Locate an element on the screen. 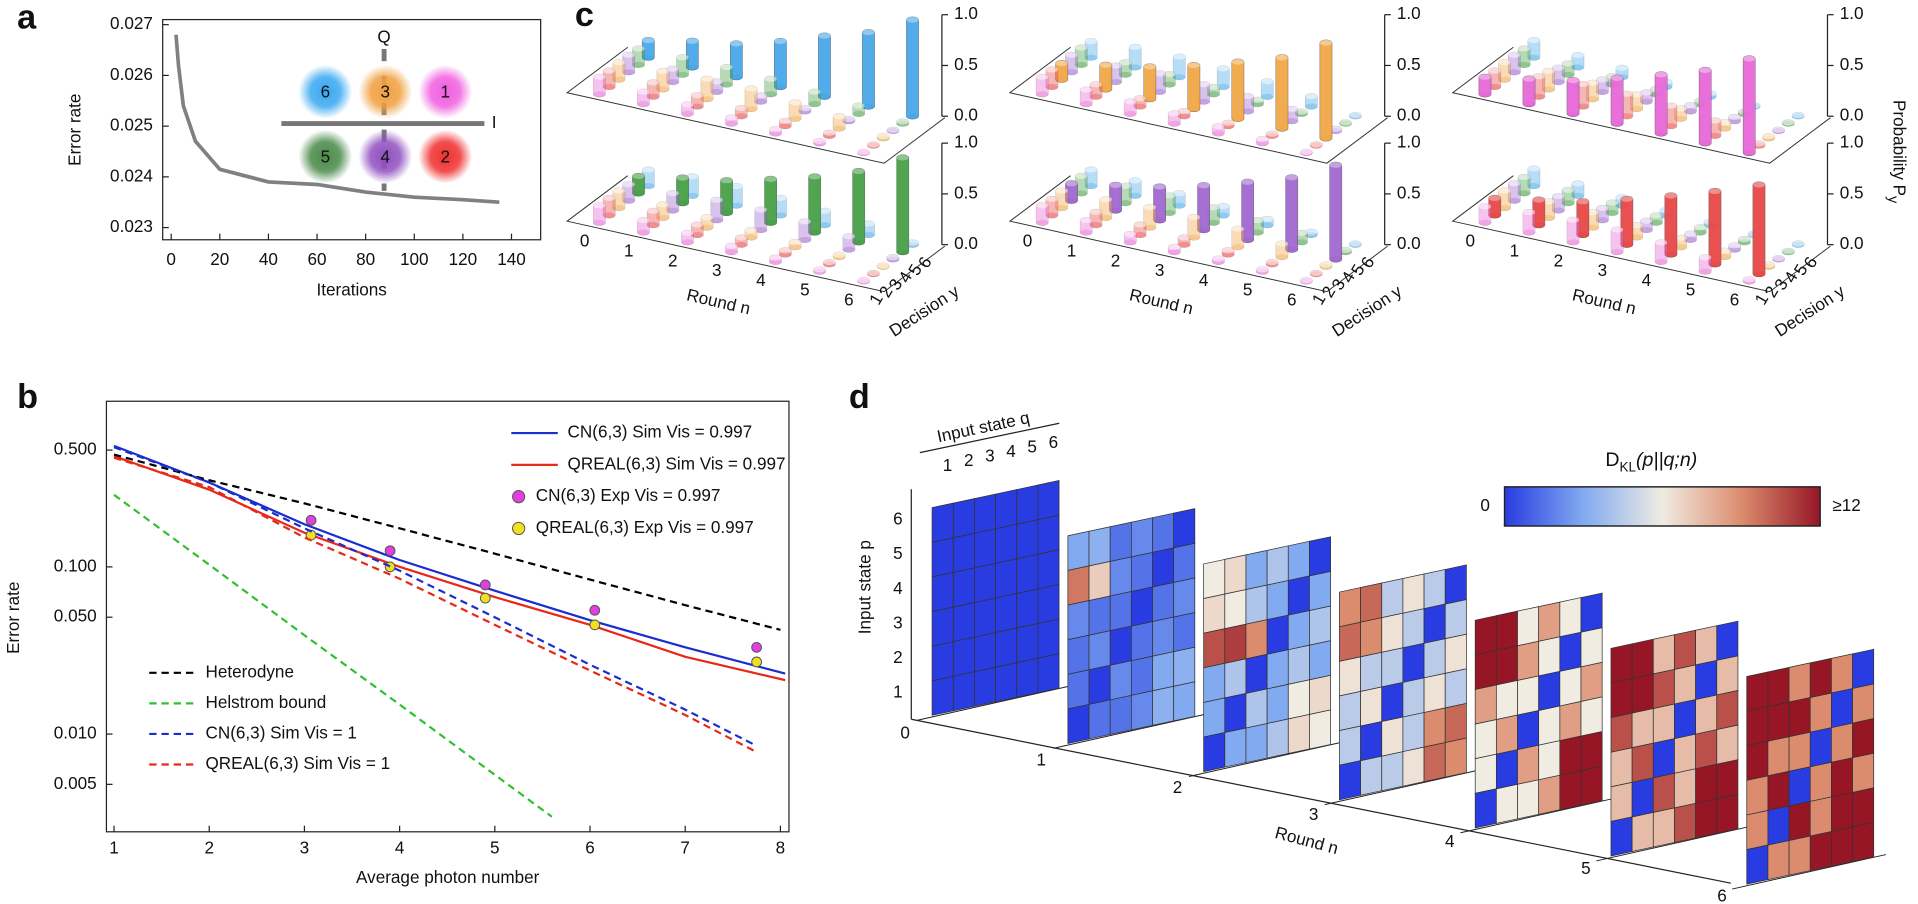 Image resolution: width=1918 pixels, height=904 pixels. inset-axis-label: Q is located at coordinates (383, 36).